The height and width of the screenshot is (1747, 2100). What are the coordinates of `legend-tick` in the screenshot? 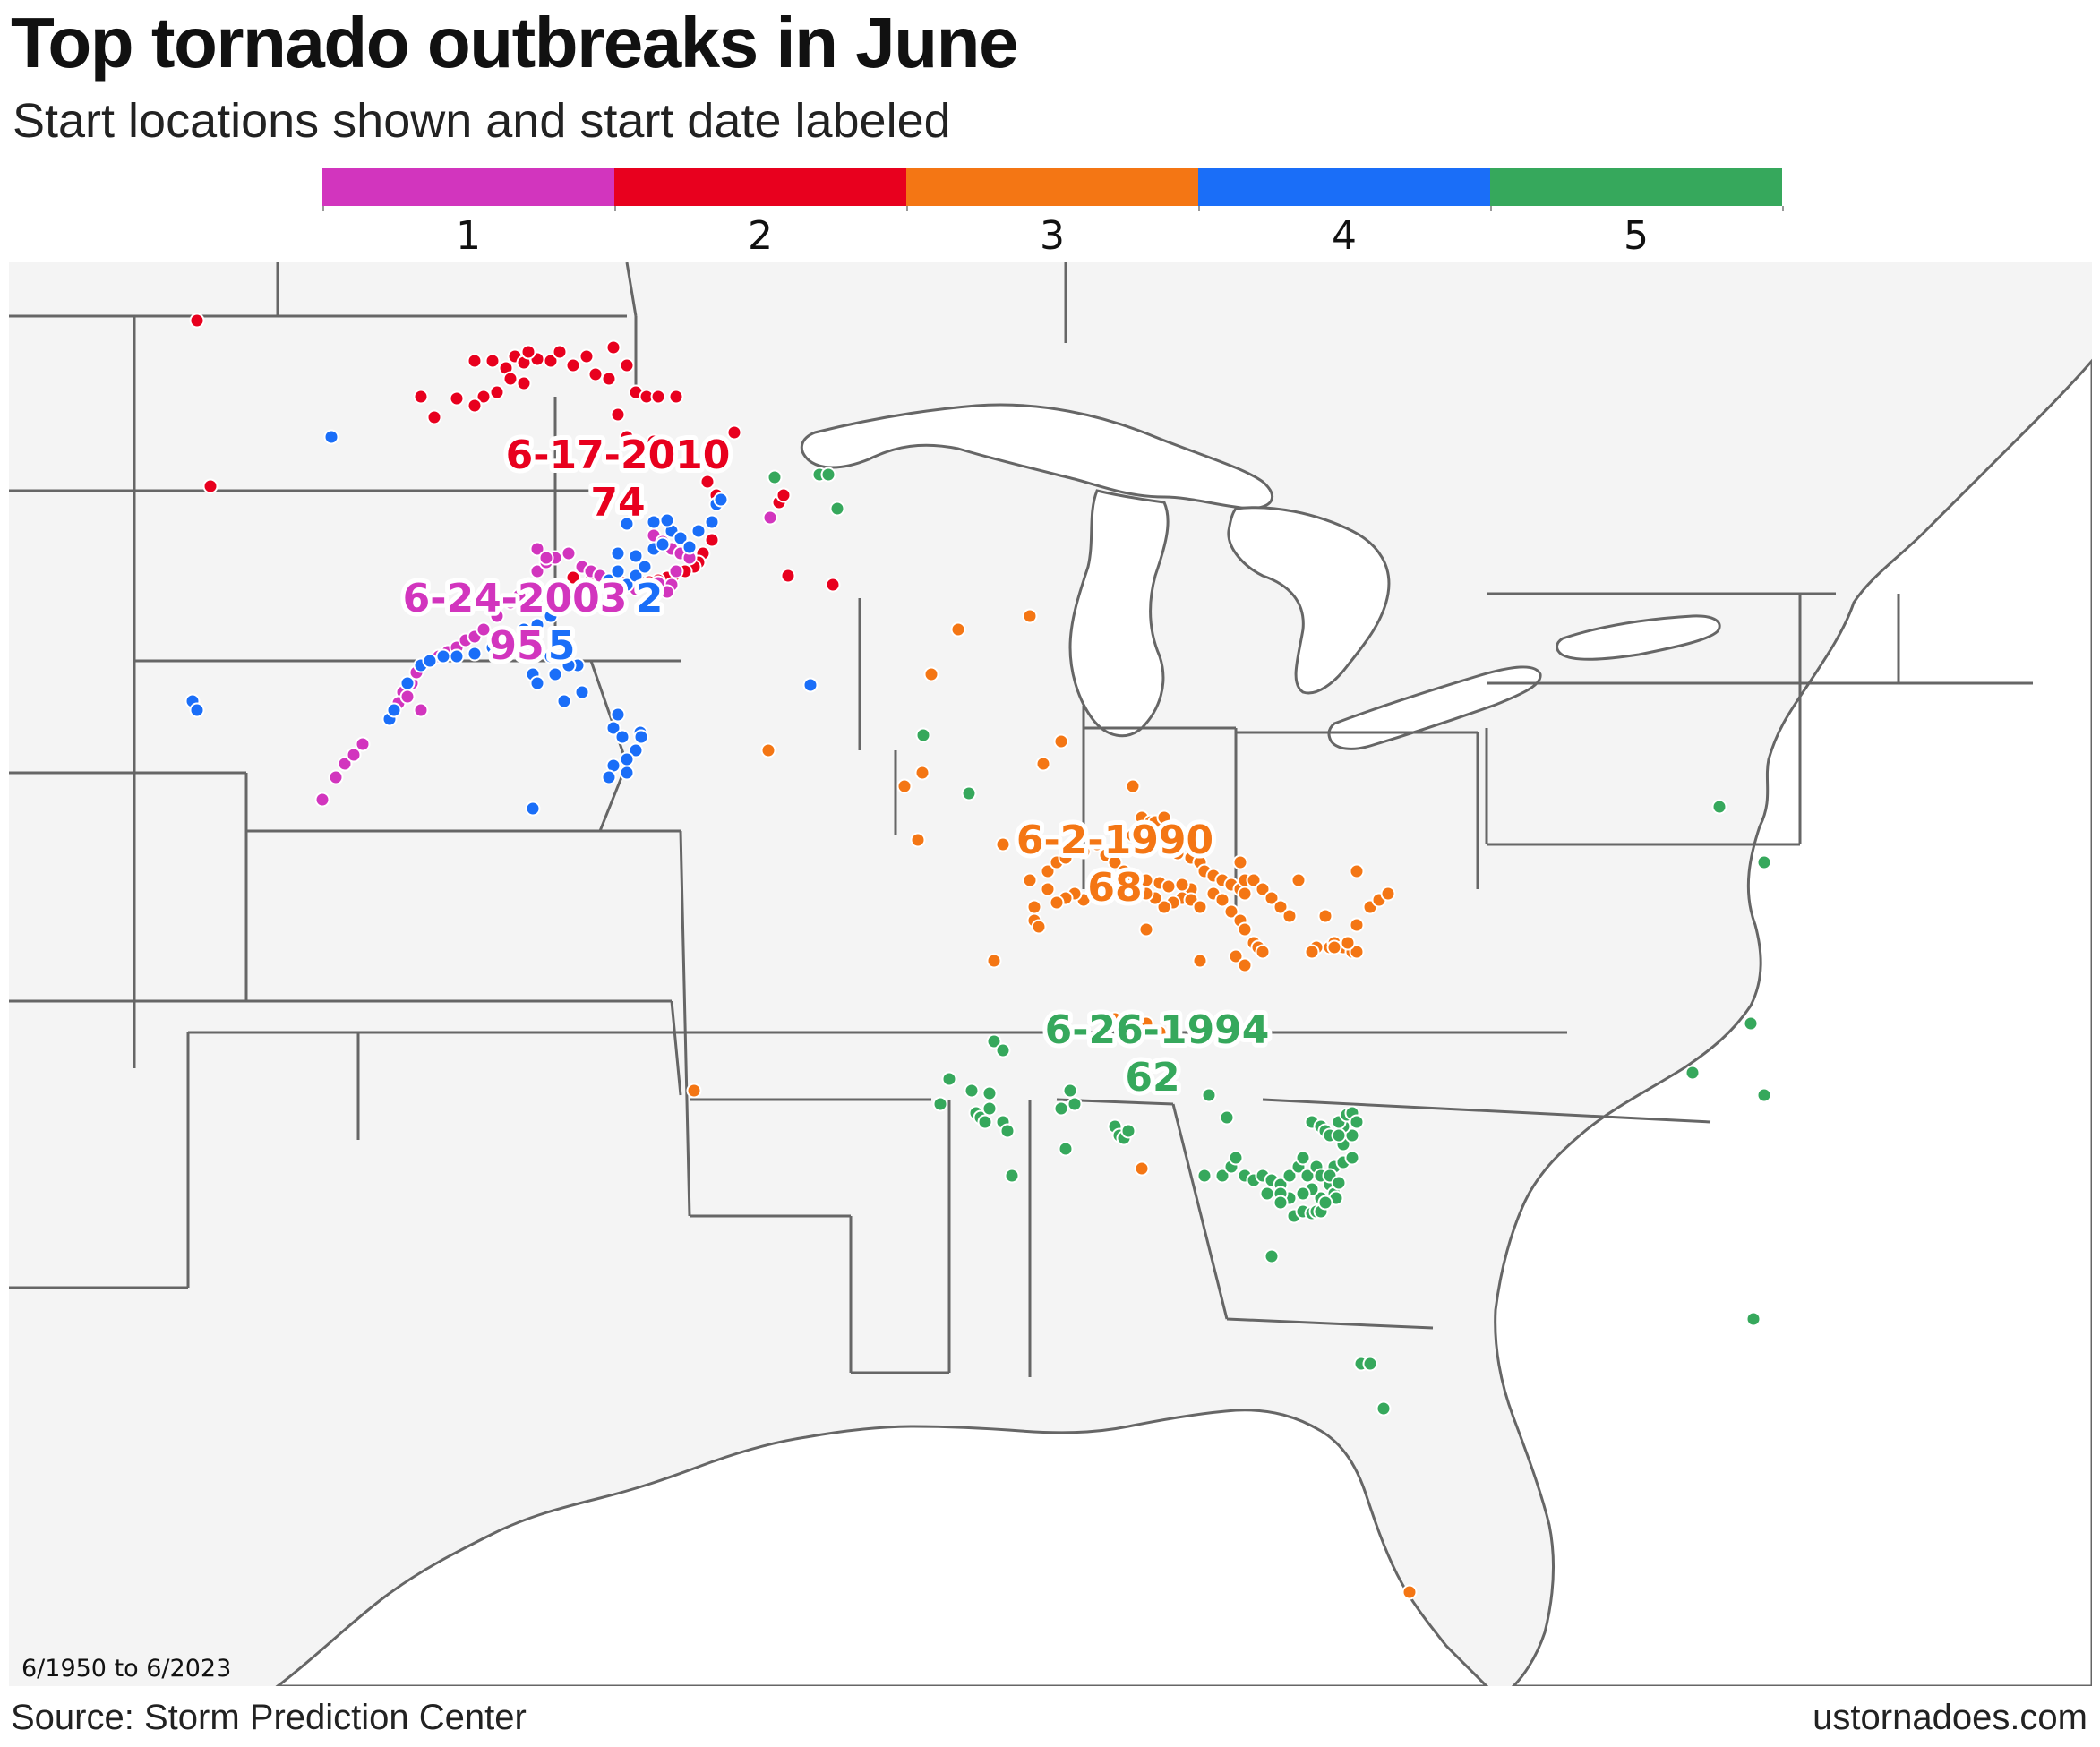 It's located at (1783, 208).